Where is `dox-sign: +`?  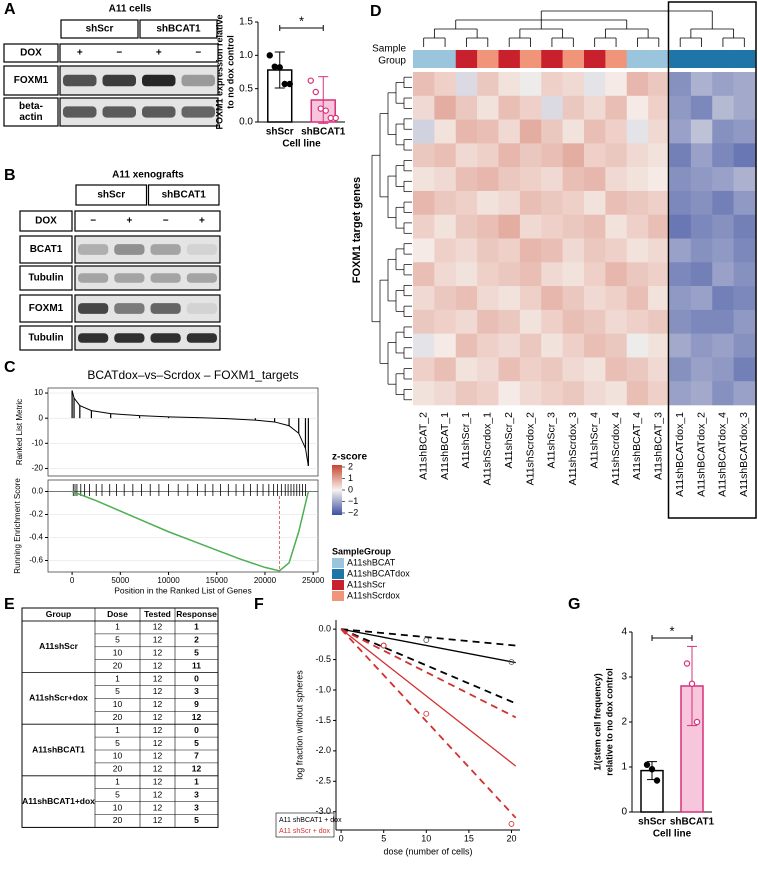 dox-sign: + is located at coordinates (129, 221).